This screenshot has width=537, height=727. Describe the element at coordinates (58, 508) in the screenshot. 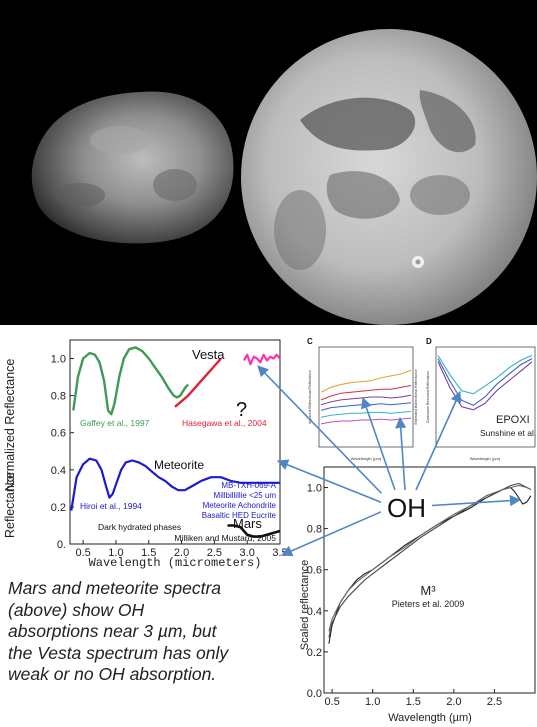

I see `main-ytick-lower-label-1: 0.2` at that location.